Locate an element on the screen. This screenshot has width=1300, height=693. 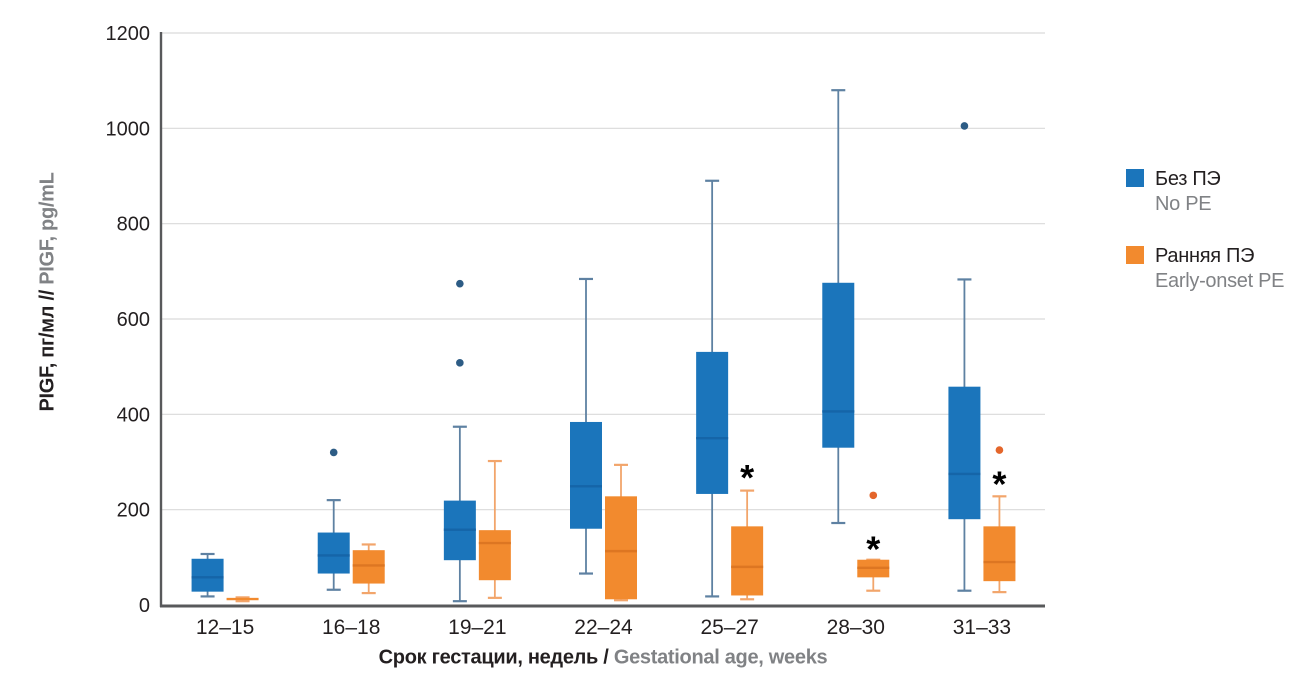
legend-early-pe-label-en: Early-onset PE is located at coordinates (1220, 281).